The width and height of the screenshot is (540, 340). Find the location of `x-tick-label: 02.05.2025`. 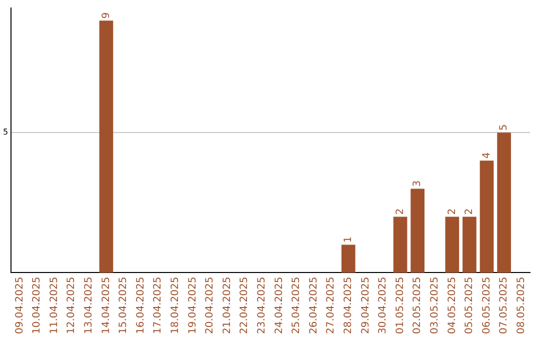

x-tick-label: 02.05.2025 is located at coordinates (418, 305).